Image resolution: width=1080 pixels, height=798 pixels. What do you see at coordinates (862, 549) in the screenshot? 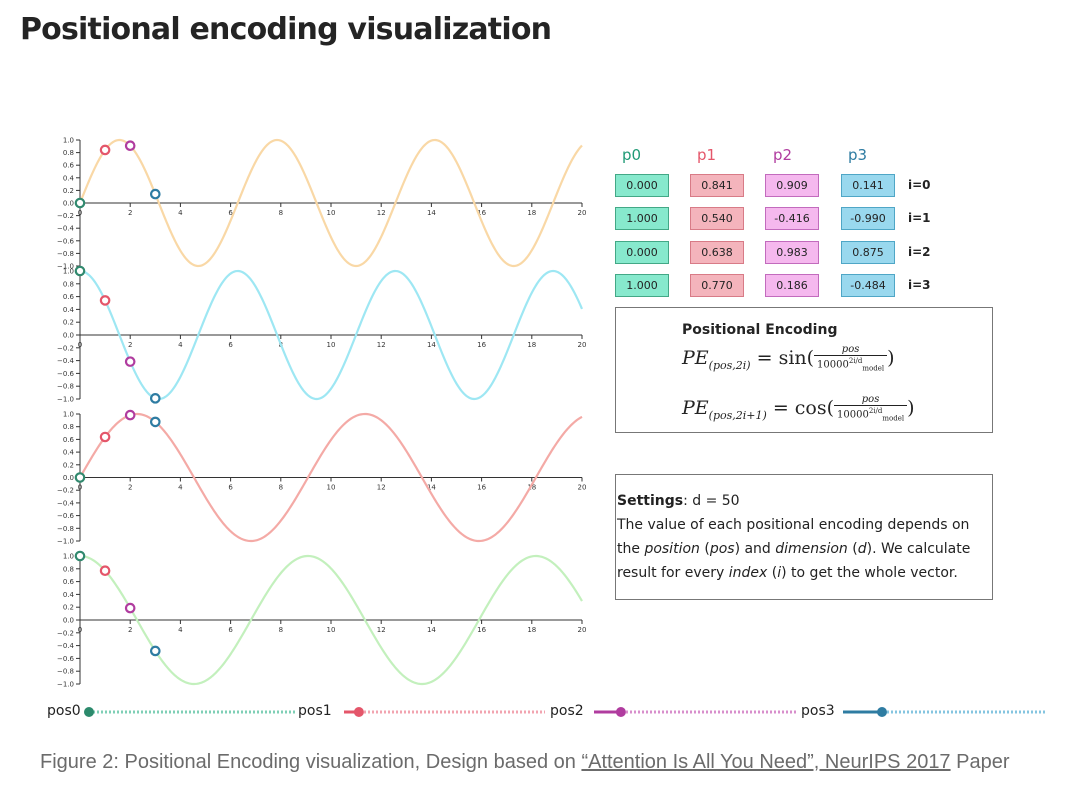
I see `settings-d-var: d` at bounding box center [862, 549].